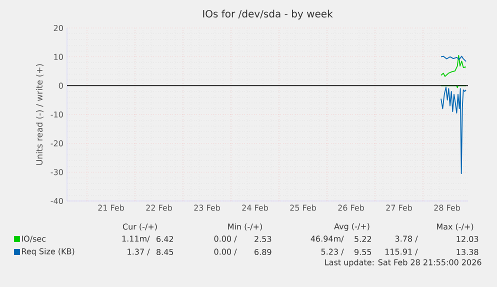 This screenshot has width=497, height=287. Describe the element at coordinates (164, 239) in the screenshot. I see `text: 6.42` at that location.